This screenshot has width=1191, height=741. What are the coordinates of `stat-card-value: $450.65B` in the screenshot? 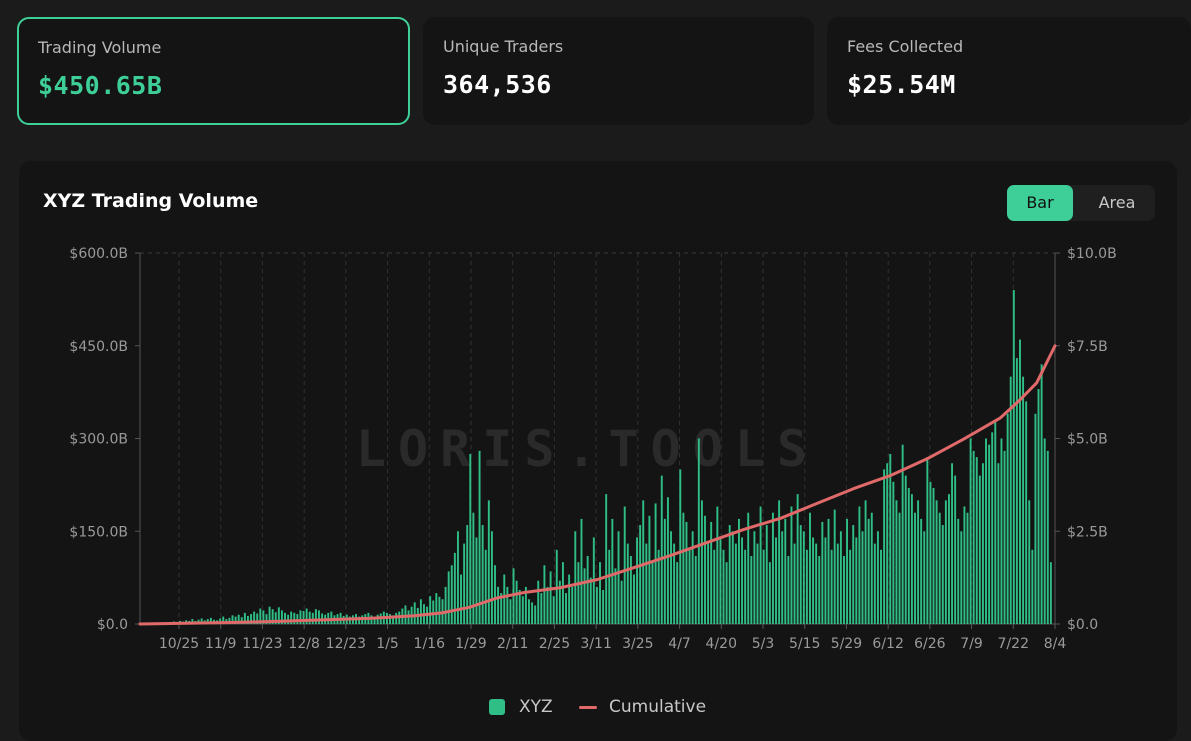 It's located at (100, 85).